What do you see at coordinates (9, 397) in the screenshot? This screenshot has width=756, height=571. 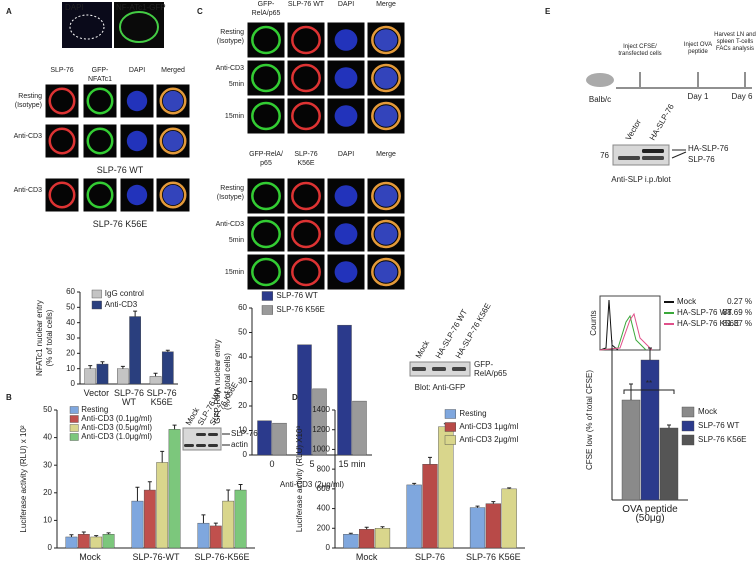 I see `panel-label: B` at bounding box center [9, 397].